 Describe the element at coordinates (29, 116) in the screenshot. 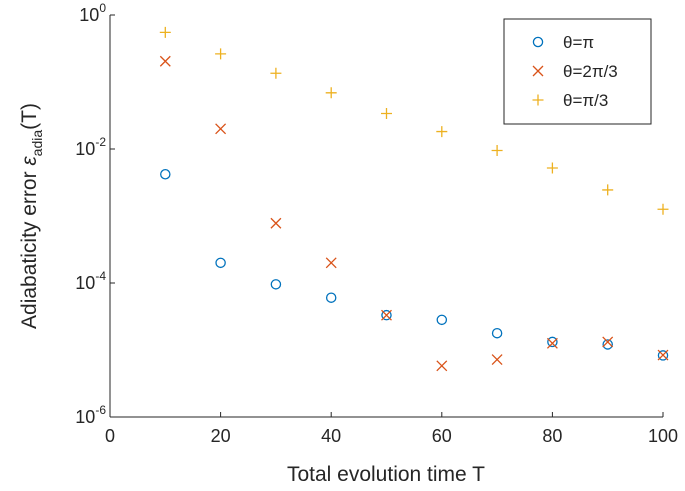

I see `y-axis-label-suffix: (T)` at that location.